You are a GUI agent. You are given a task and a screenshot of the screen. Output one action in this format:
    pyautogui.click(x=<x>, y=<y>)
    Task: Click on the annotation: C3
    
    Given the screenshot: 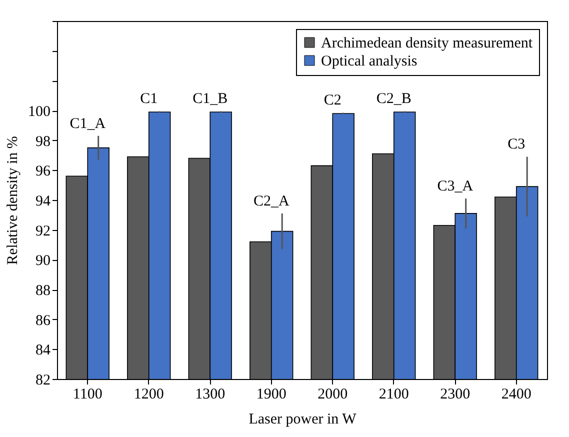 What is the action you would take?
    pyautogui.click(x=517, y=144)
    